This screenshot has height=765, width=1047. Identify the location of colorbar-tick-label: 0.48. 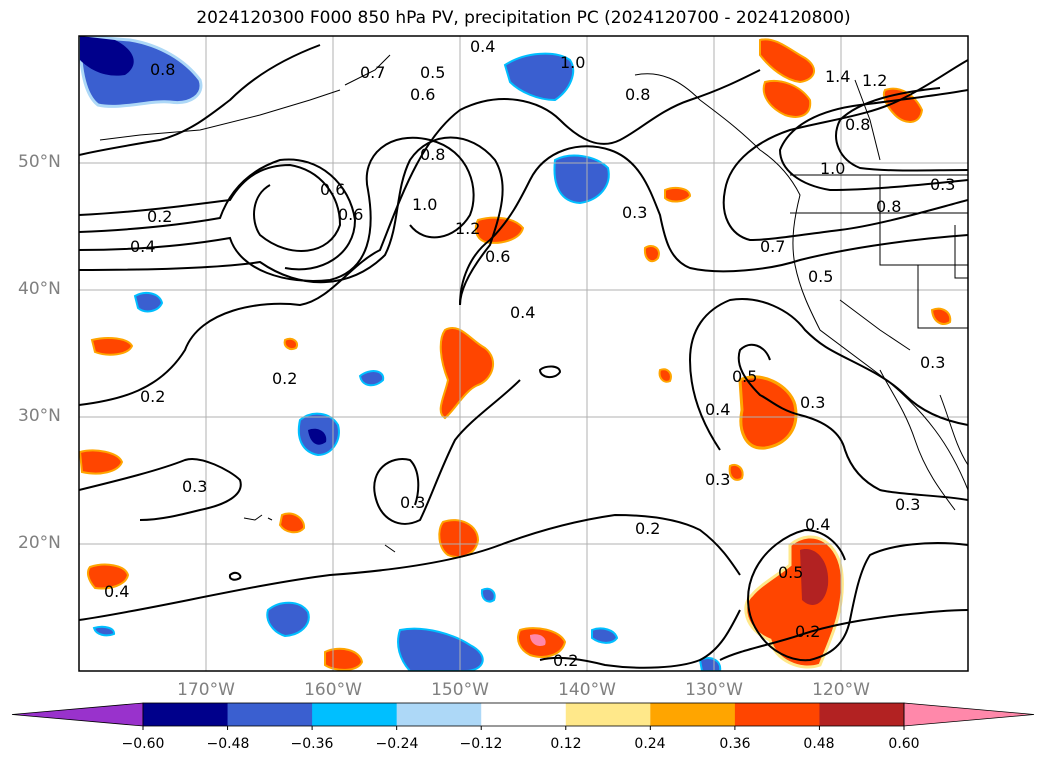
(819, 744).